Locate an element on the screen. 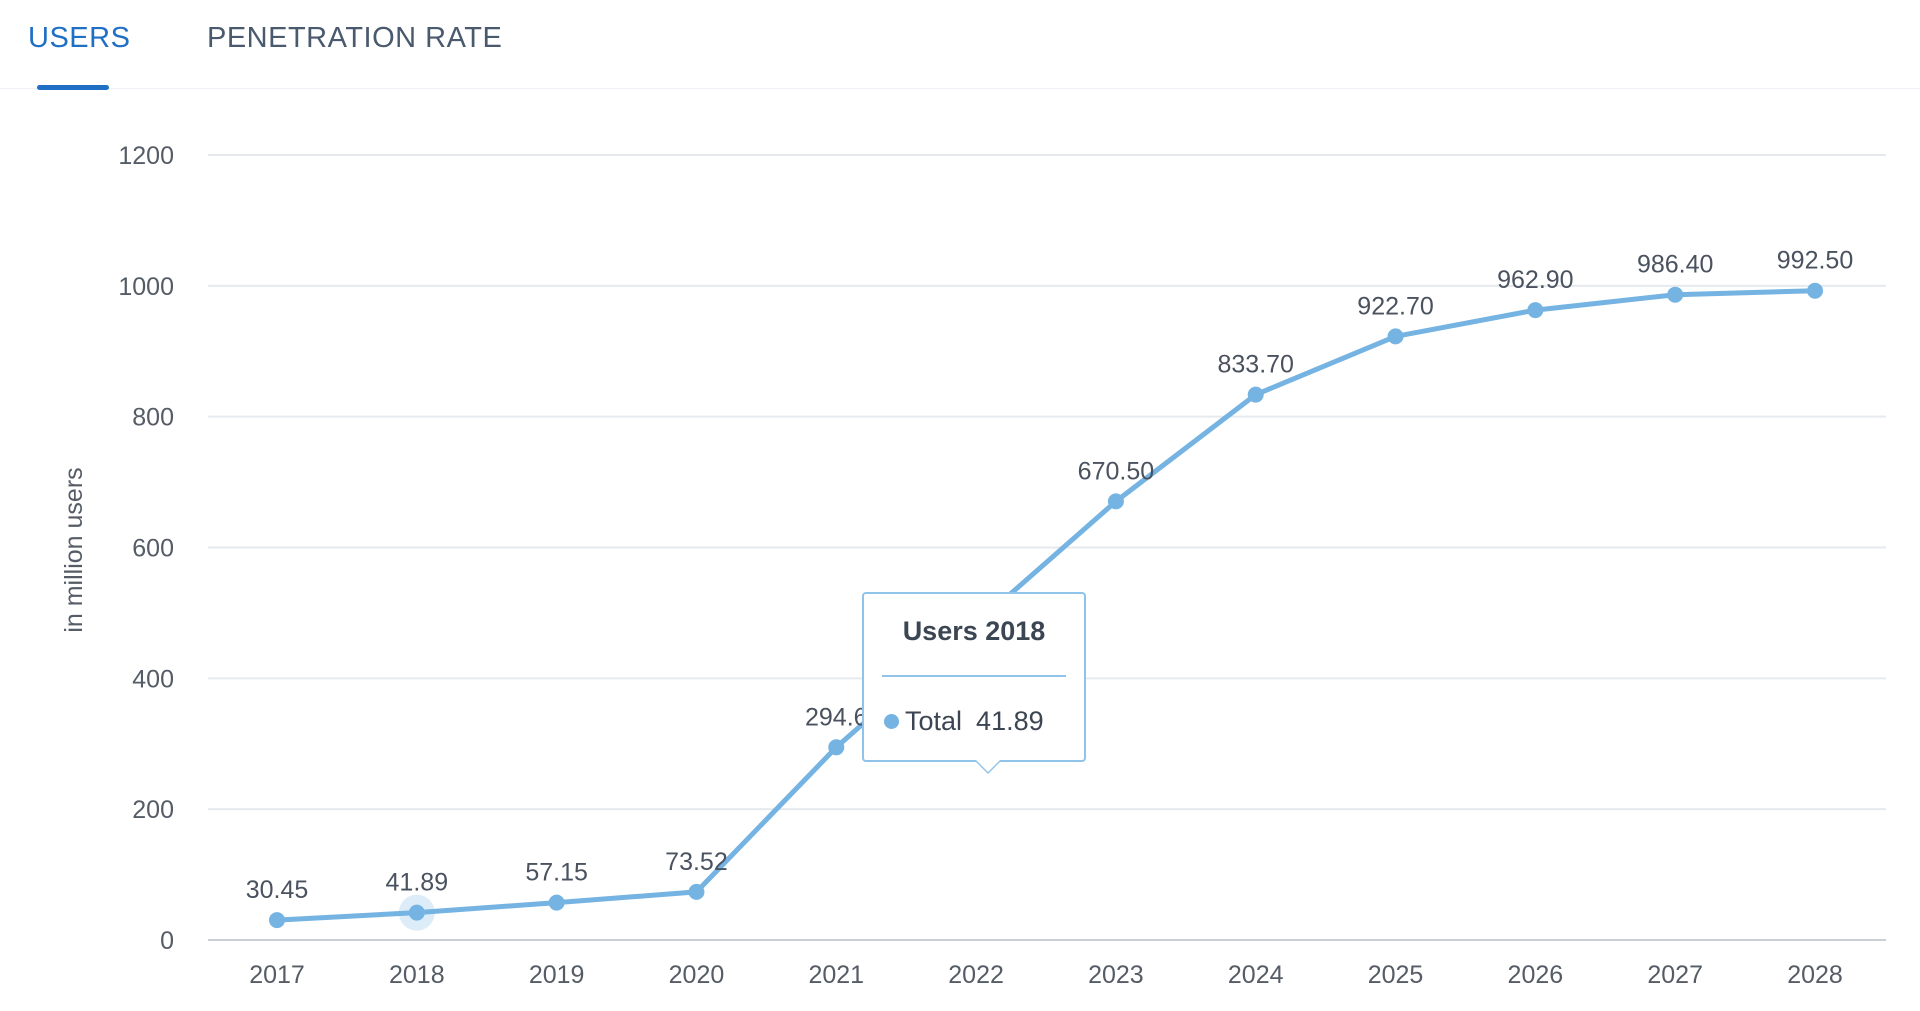 The height and width of the screenshot is (1011, 1920). y-tick-label: 1000 is located at coordinates (146, 287).